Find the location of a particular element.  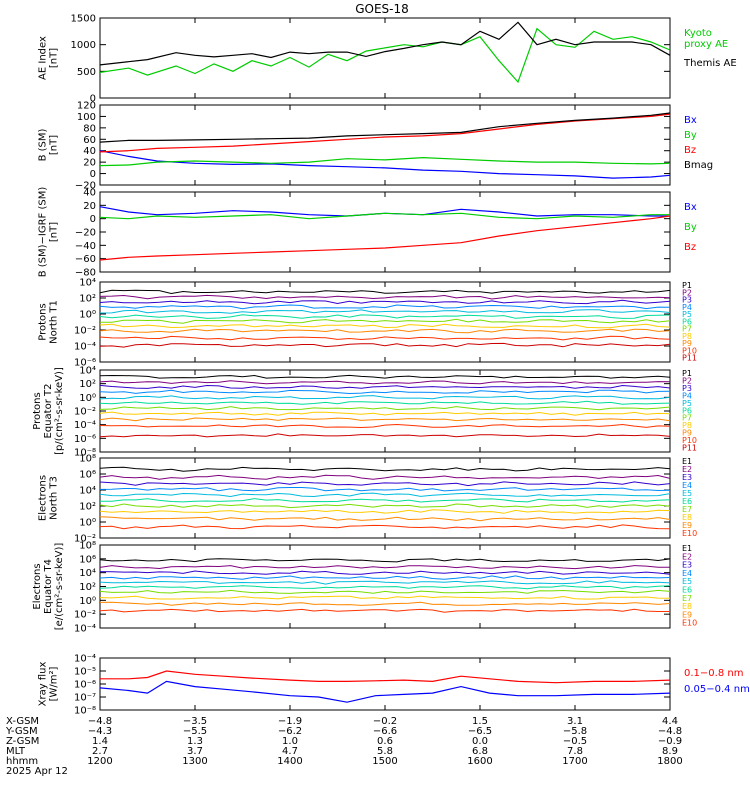

x-axis-tick-value: 4.4 is located at coordinates (670, 721).